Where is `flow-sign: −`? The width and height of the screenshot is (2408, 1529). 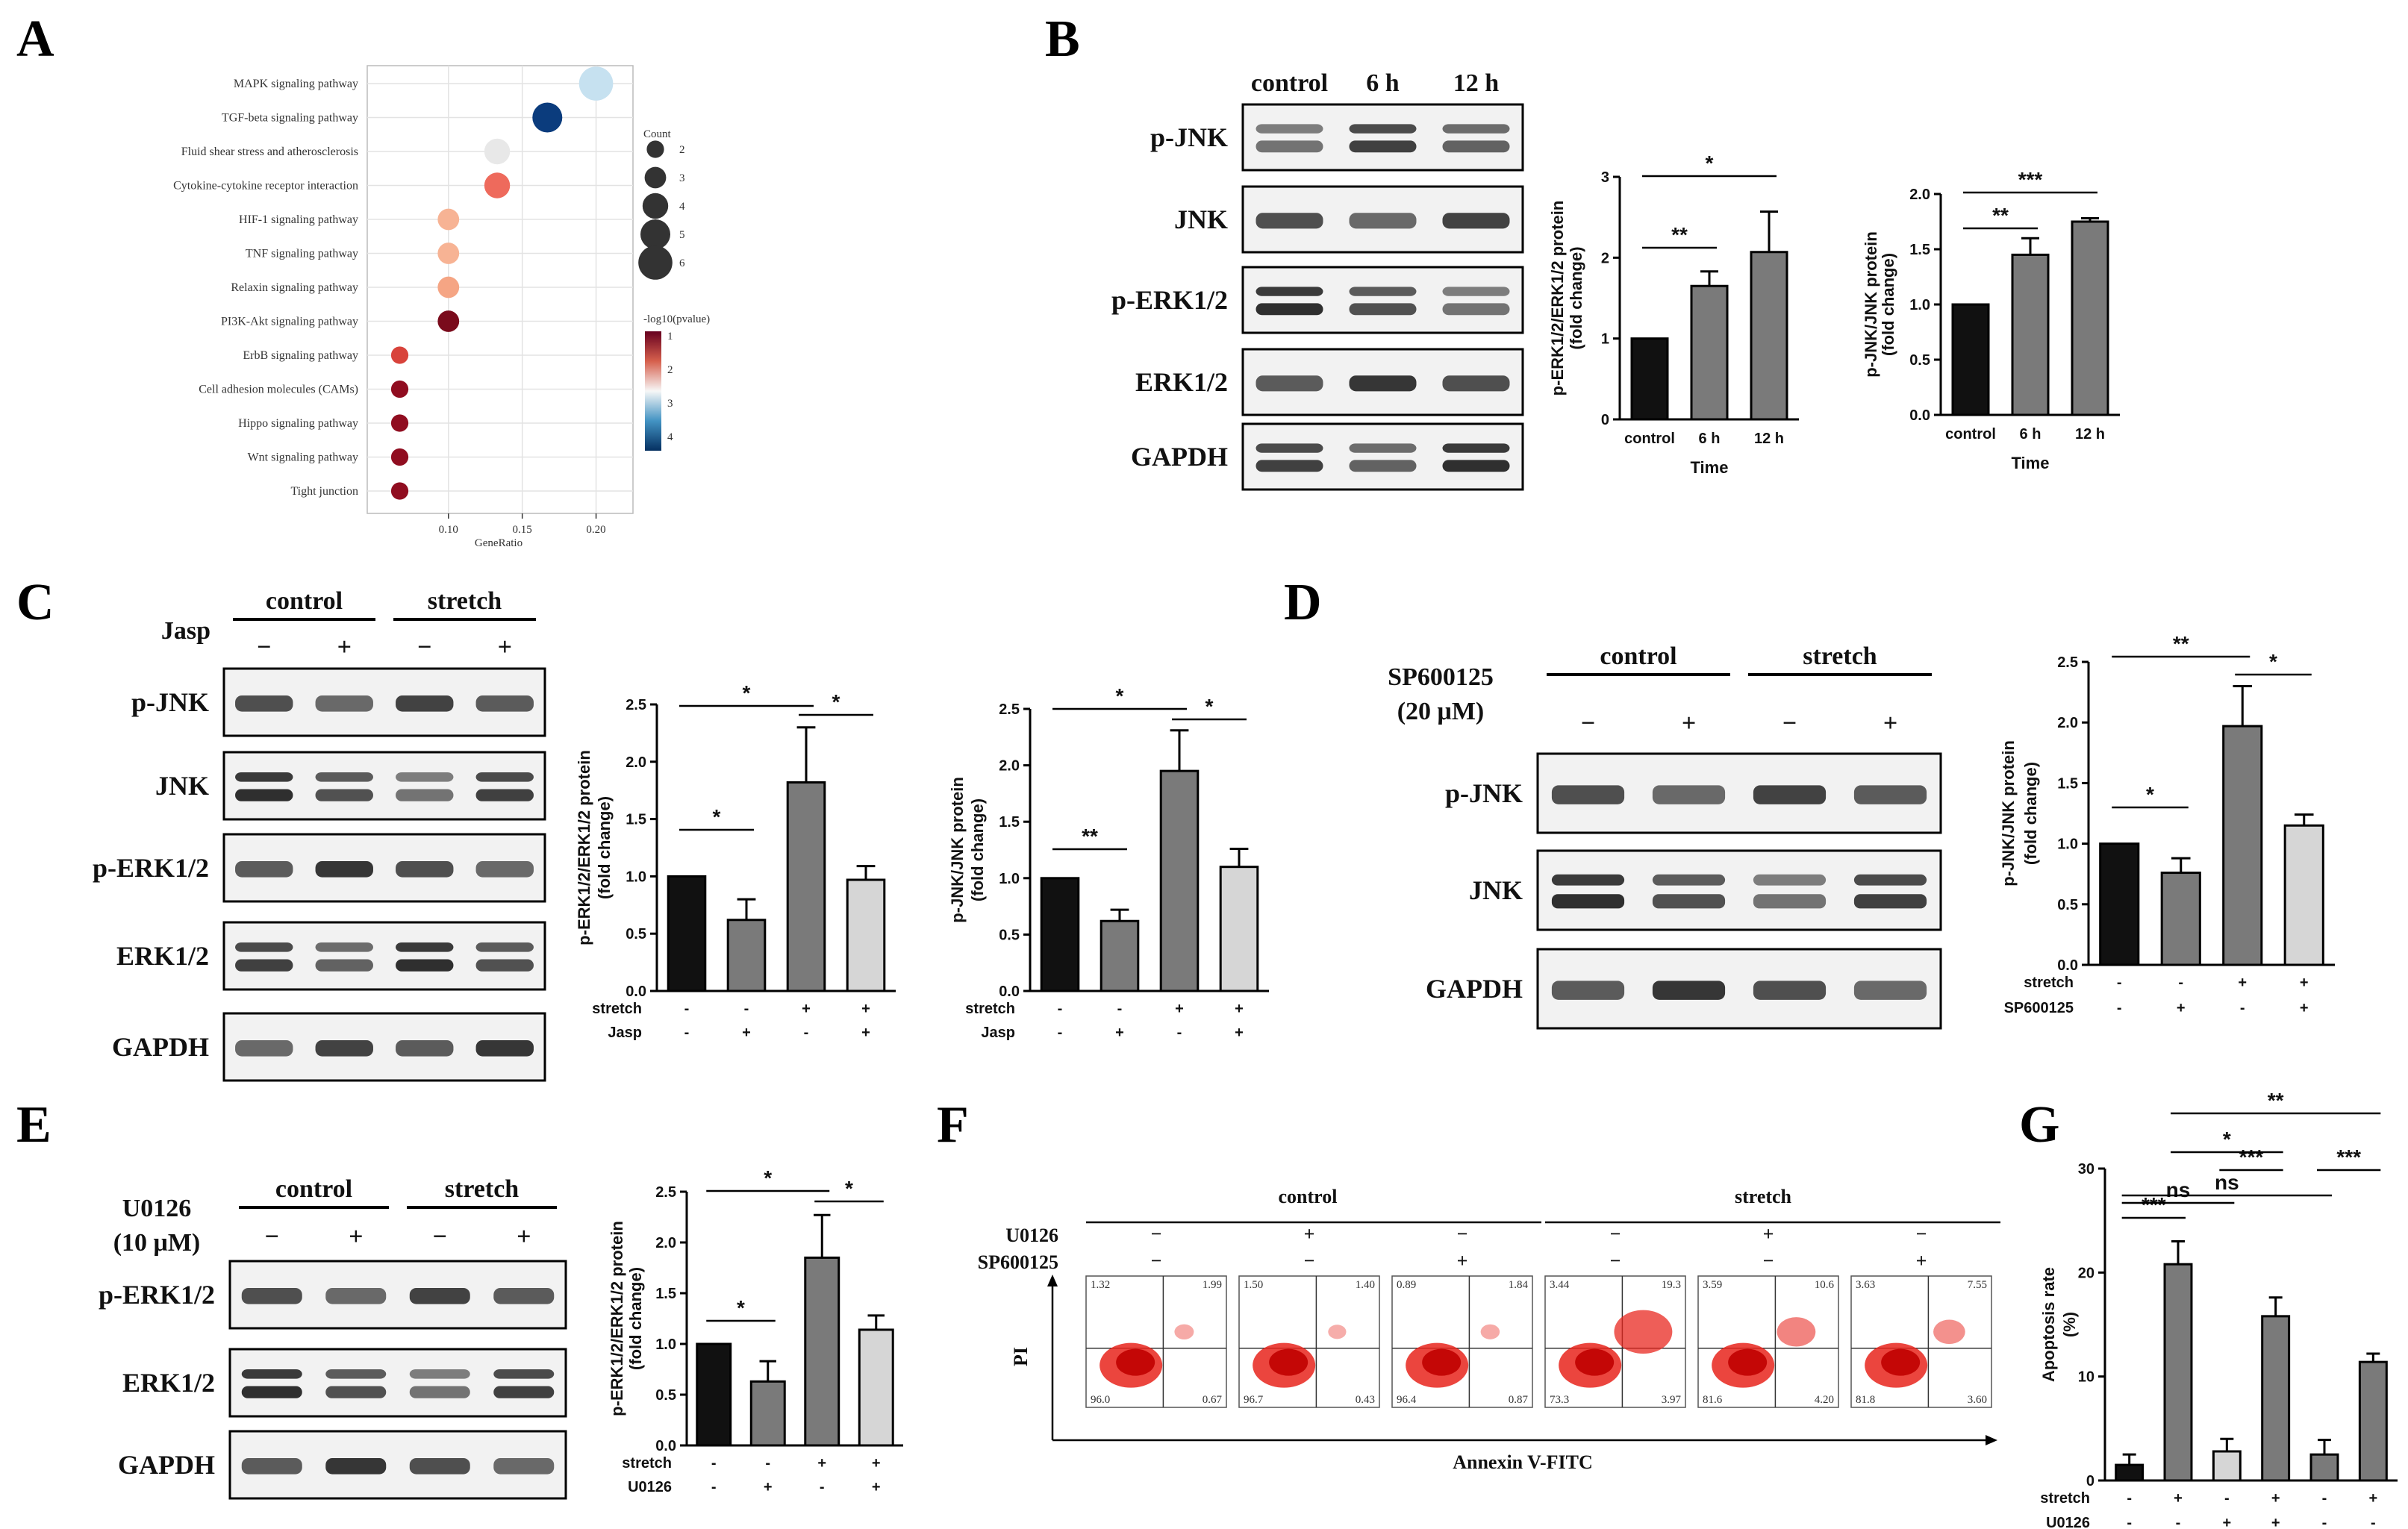 flow-sign: − is located at coordinates (1462, 1234).